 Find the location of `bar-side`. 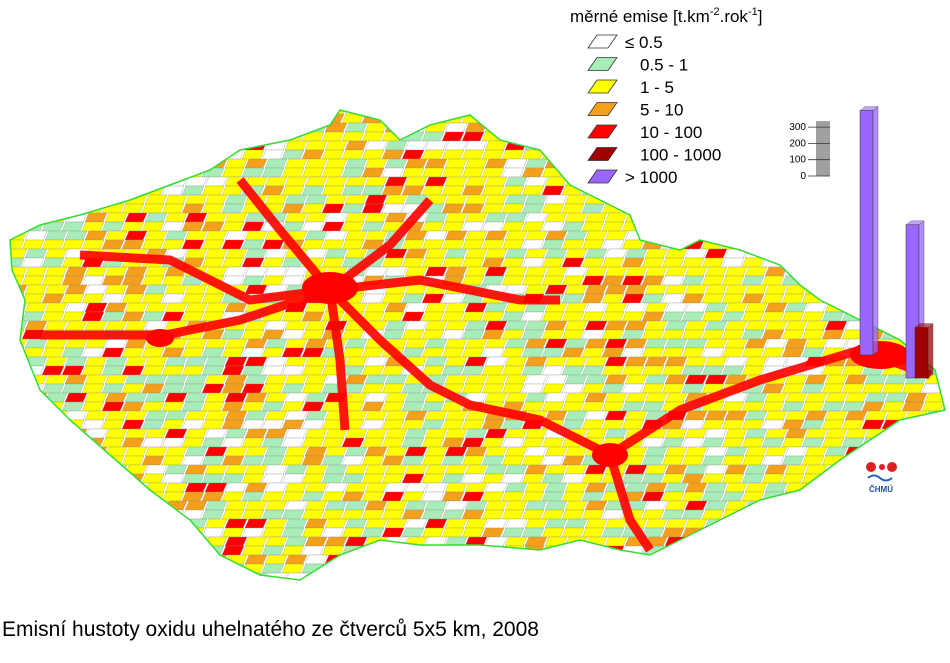

bar-side is located at coordinates (930, 350).